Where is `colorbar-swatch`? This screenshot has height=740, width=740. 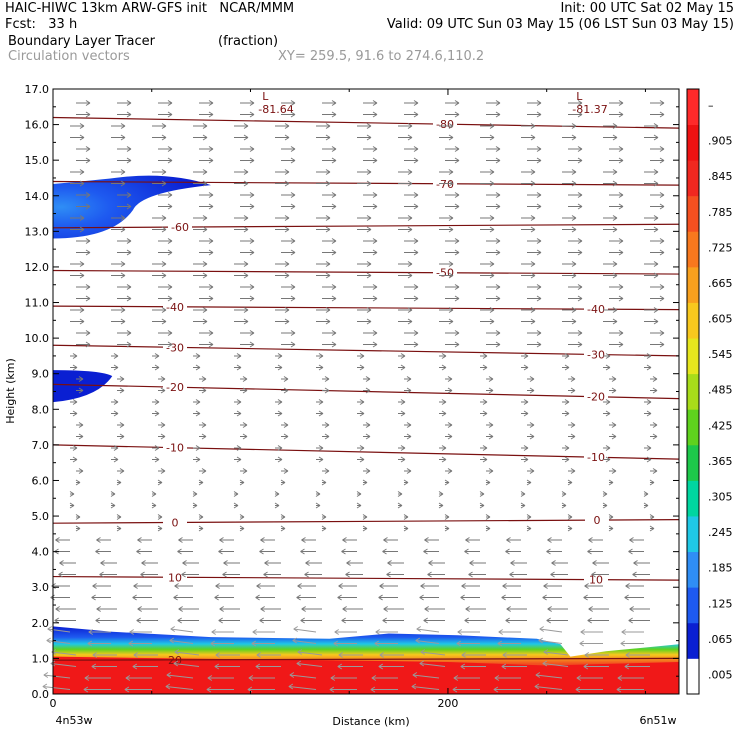
colorbar-swatch is located at coordinates (693, 249).